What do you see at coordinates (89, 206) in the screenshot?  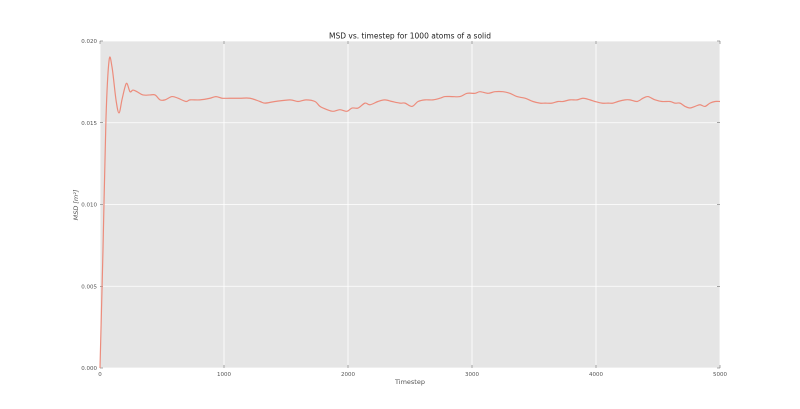 I see `y-tick-label: 0.010` at bounding box center [89, 206].